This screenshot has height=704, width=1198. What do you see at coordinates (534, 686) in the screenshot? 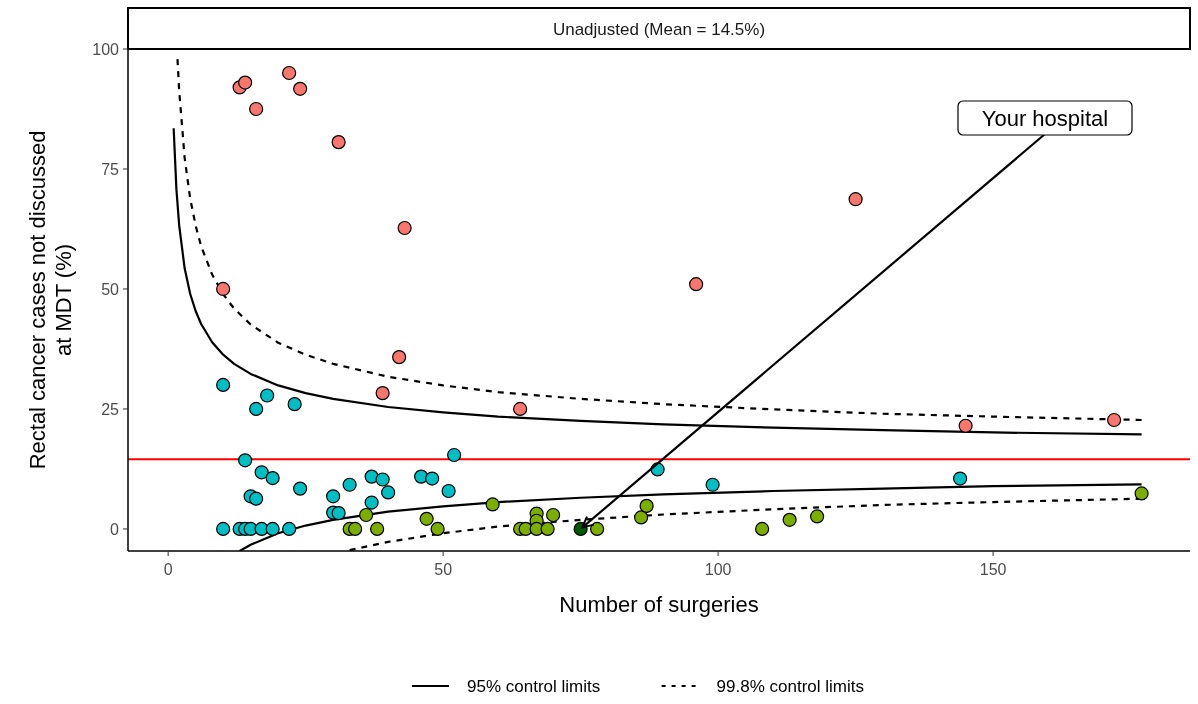
I see `legend-label: 95% control limits` at bounding box center [534, 686].